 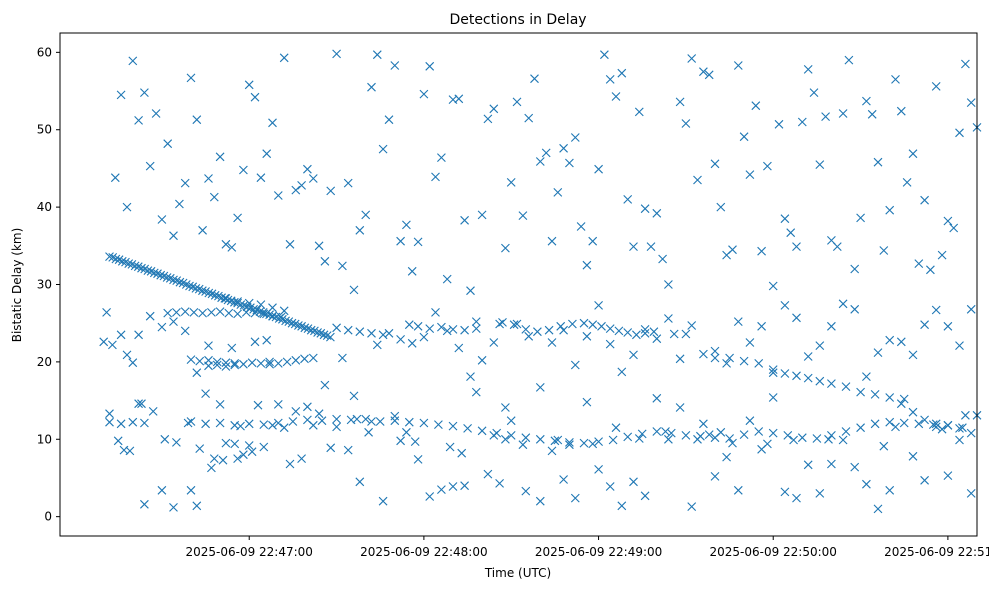 I want to click on x-tick-label: 2025-06-09 22:51:00, so click(x=936, y=552).